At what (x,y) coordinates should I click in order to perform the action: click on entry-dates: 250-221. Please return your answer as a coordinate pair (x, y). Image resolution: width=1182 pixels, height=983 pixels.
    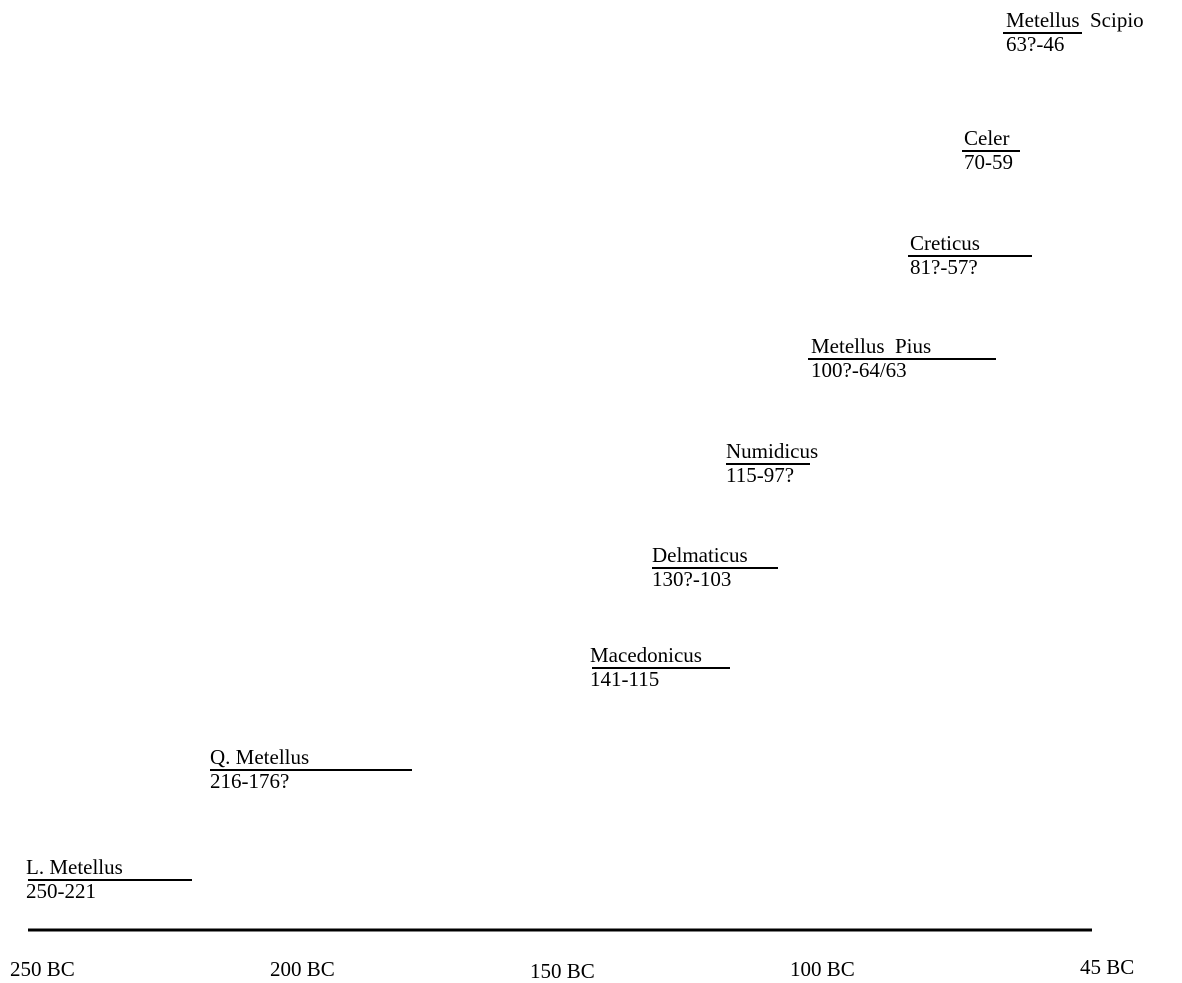
    Looking at the image, I should click on (61, 891).